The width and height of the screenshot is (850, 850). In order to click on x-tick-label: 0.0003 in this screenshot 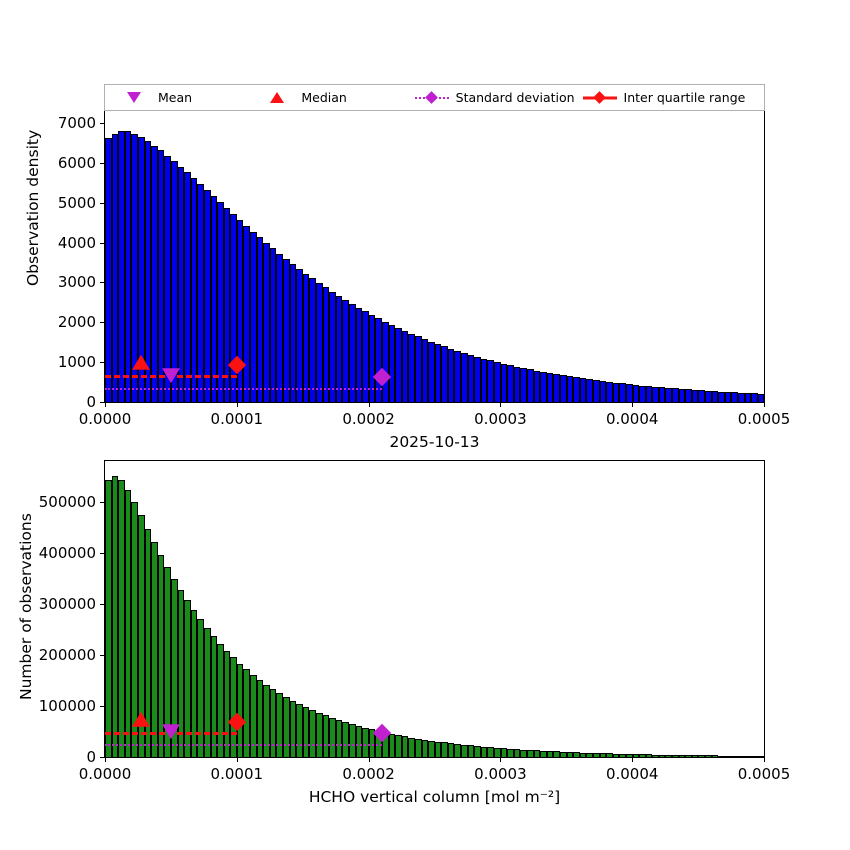, I will do `click(500, 419)`.